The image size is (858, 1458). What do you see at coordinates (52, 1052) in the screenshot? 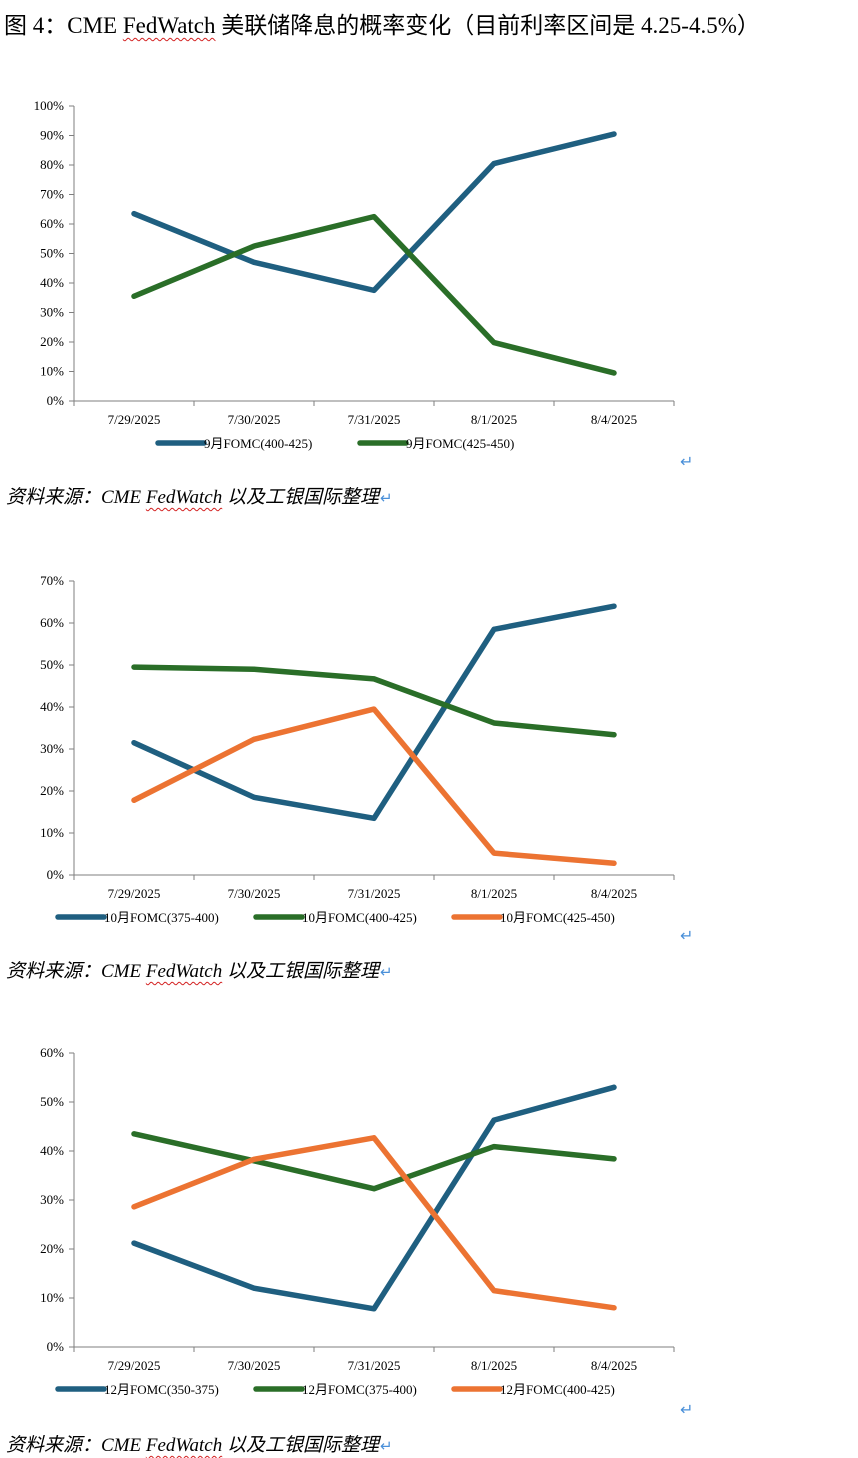
I see `y-tick-label: 60%` at bounding box center [52, 1052].